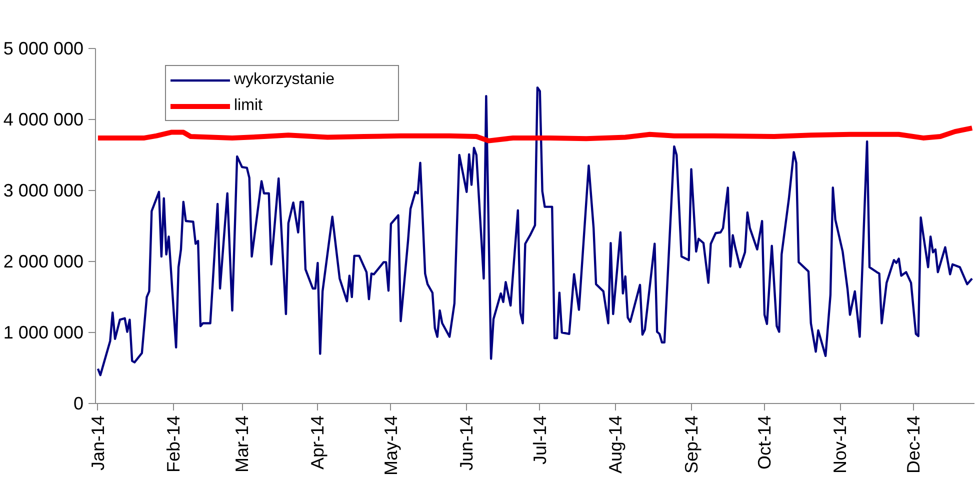  Describe the element at coordinates (285, 80) in the screenshot. I see `legend-label: wykorzystanie` at that location.